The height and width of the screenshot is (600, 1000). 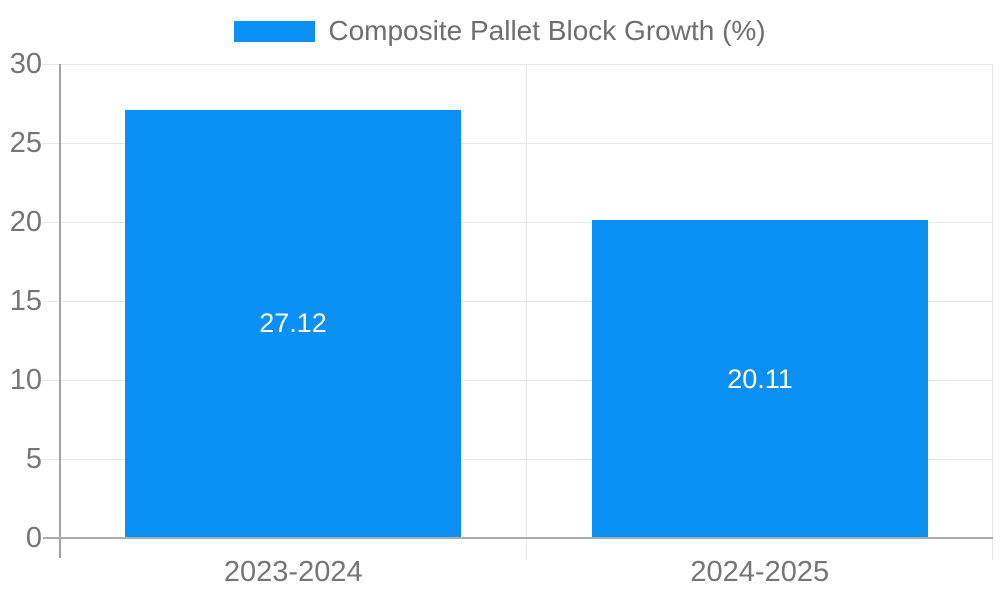 What do you see at coordinates (60, 311) in the screenshot?
I see `y-axis-line` at bounding box center [60, 311].